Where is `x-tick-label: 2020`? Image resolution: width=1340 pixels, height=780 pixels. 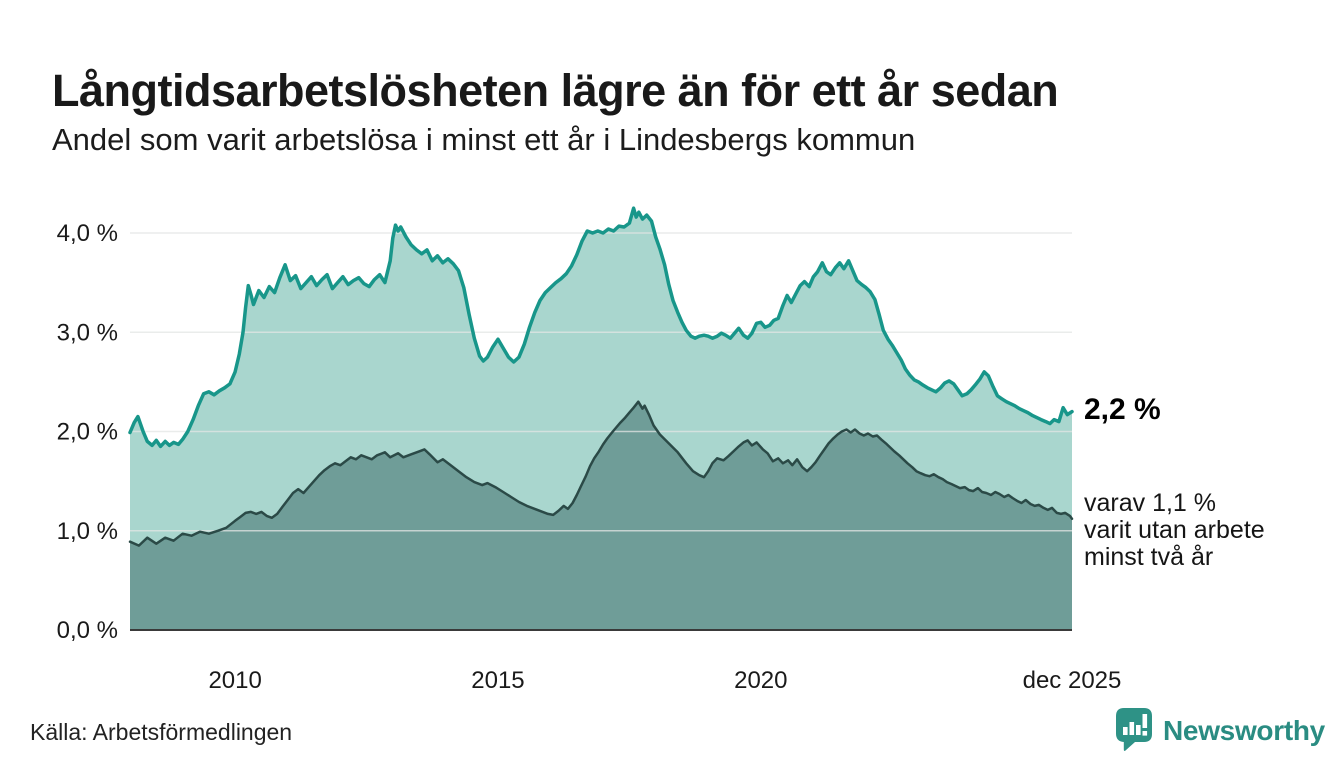 x-tick-label: 2020 is located at coordinates (760, 680).